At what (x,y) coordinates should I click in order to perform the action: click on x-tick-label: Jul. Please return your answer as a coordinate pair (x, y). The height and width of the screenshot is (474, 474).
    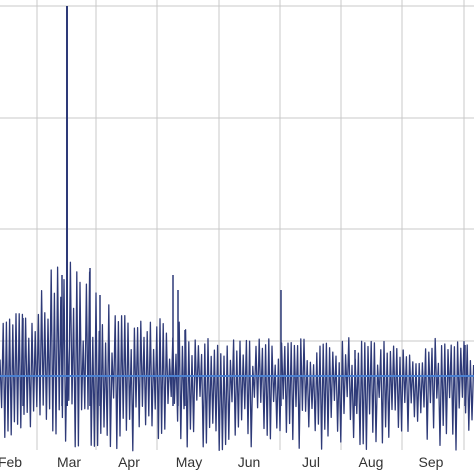
    Looking at the image, I should click on (311, 462).